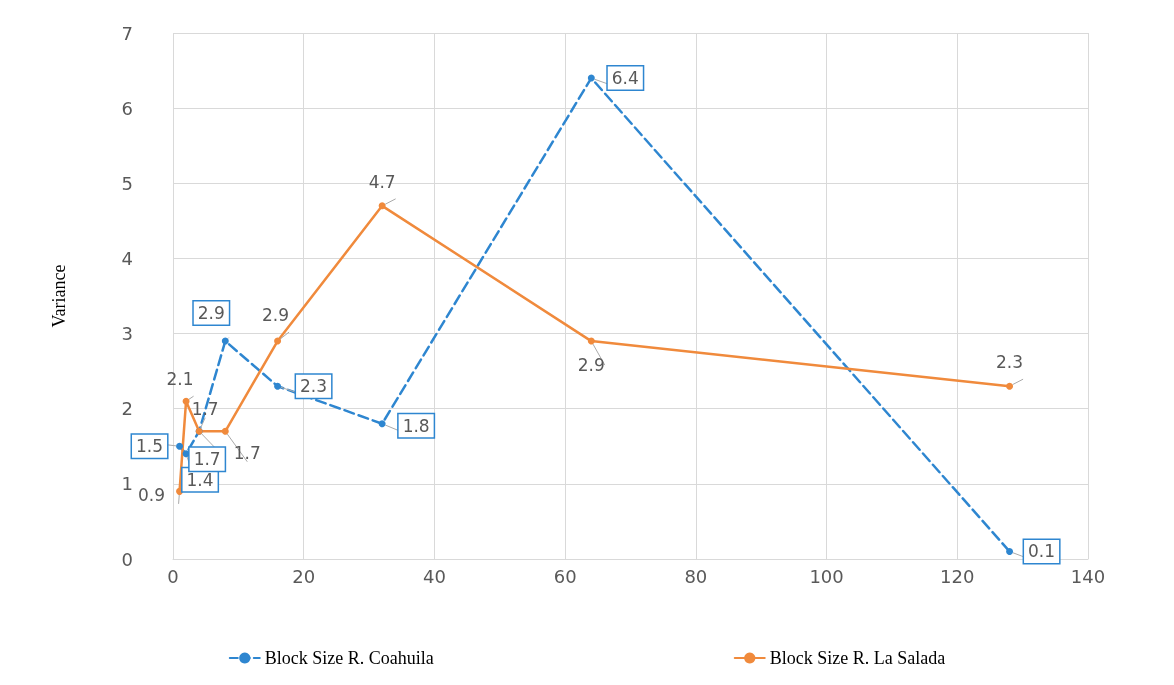 The width and height of the screenshot is (1174, 685). What do you see at coordinates (127, 183) in the screenshot?
I see `y-tick-label: 5` at bounding box center [127, 183].